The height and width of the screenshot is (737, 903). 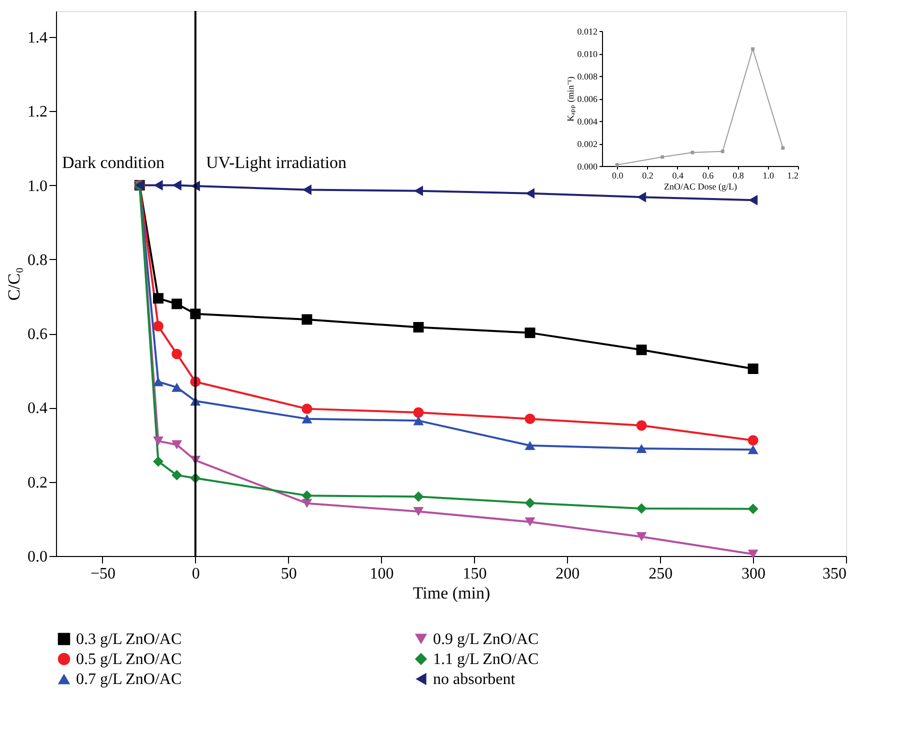 What do you see at coordinates (474, 574) in the screenshot?
I see `x-tick-label: 150` at bounding box center [474, 574].